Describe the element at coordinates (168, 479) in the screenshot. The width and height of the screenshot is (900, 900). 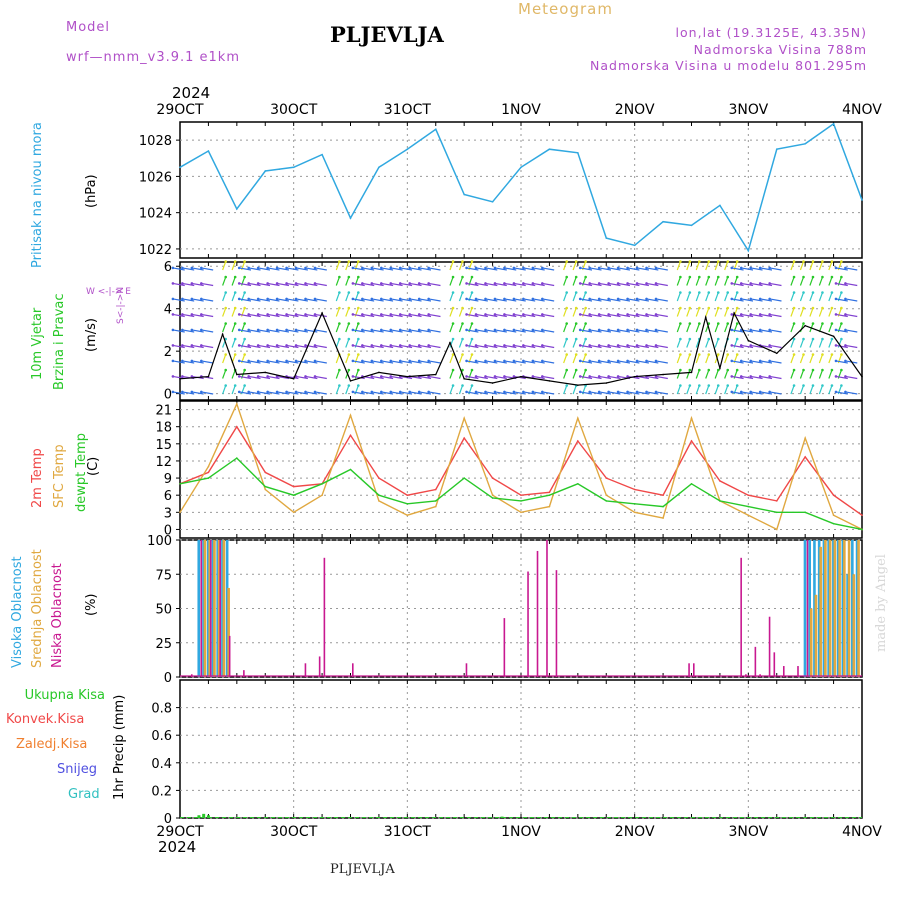
I see `y-tick-label: 9` at that location.